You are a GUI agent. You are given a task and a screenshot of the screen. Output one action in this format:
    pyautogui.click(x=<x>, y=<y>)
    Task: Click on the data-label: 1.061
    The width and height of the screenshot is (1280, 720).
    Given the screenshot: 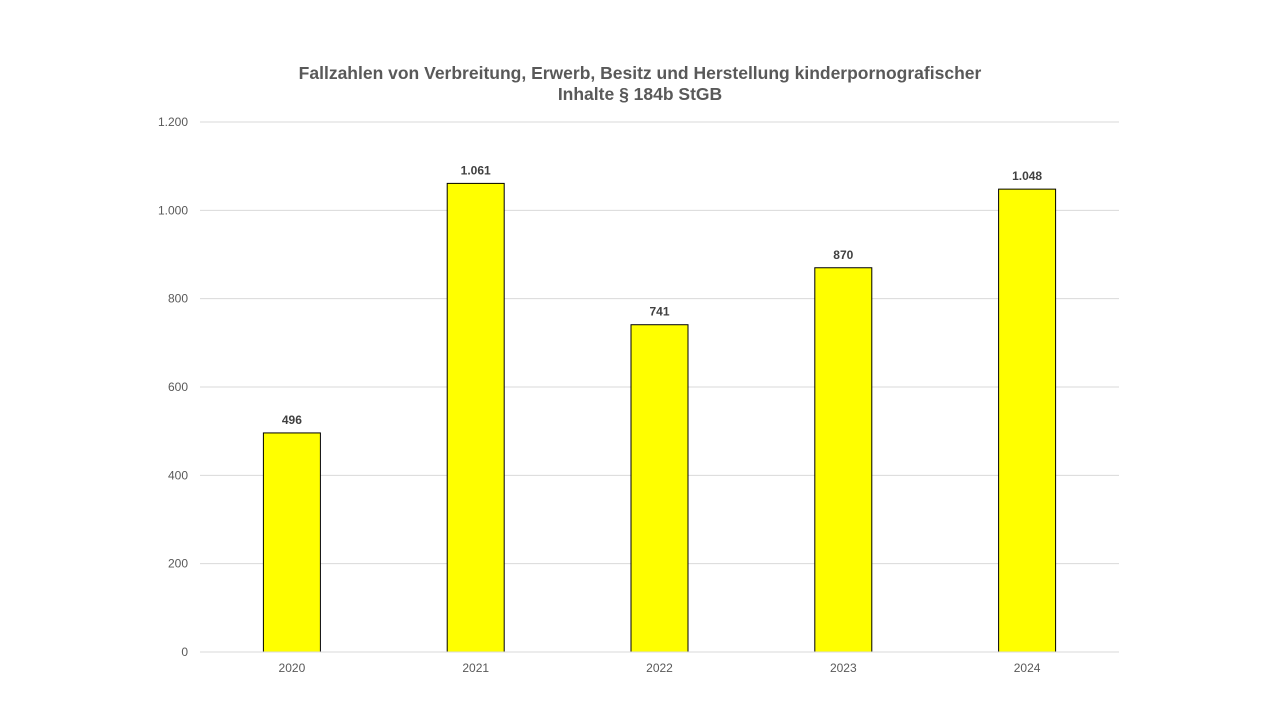 What is the action you would take?
    pyautogui.click(x=476, y=170)
    